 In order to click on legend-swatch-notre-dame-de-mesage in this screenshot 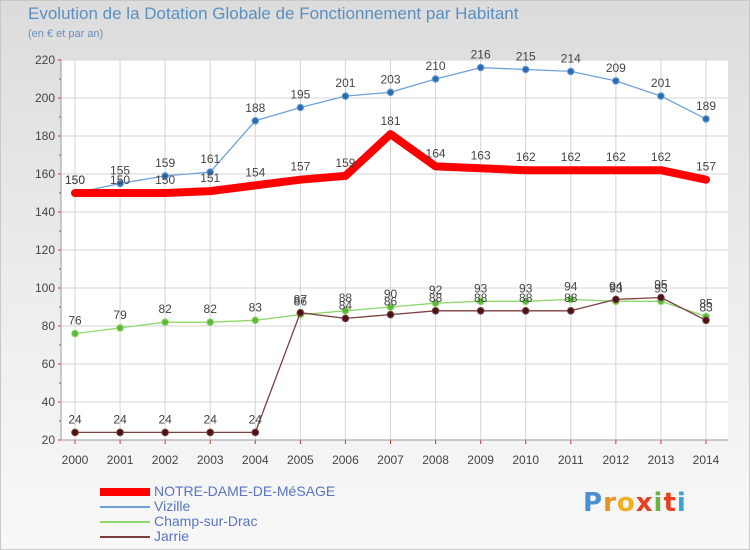, I will do `click(125, 492)`.